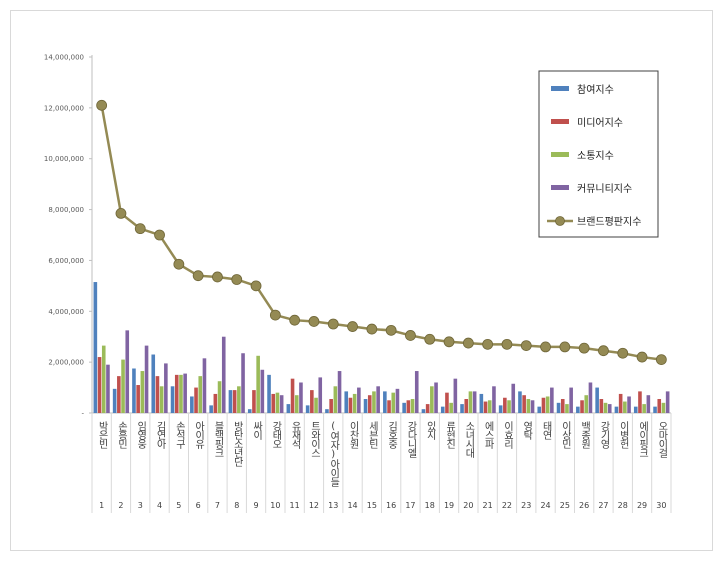 The height and width of the screenshot is (563, 725). What do you see at coordinates (121, 435) in the screenshot?
I see `x-category-label: 손흥민` at bounding box center [121, 435].